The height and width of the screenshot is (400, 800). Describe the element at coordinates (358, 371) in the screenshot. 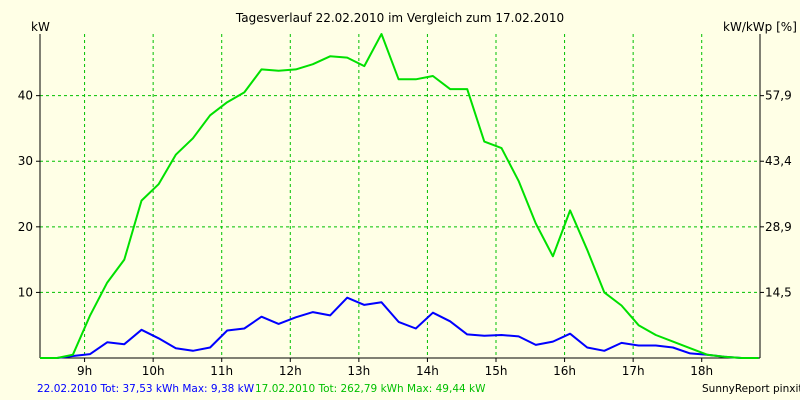

I see `x-tick-label: 13h` at that location.